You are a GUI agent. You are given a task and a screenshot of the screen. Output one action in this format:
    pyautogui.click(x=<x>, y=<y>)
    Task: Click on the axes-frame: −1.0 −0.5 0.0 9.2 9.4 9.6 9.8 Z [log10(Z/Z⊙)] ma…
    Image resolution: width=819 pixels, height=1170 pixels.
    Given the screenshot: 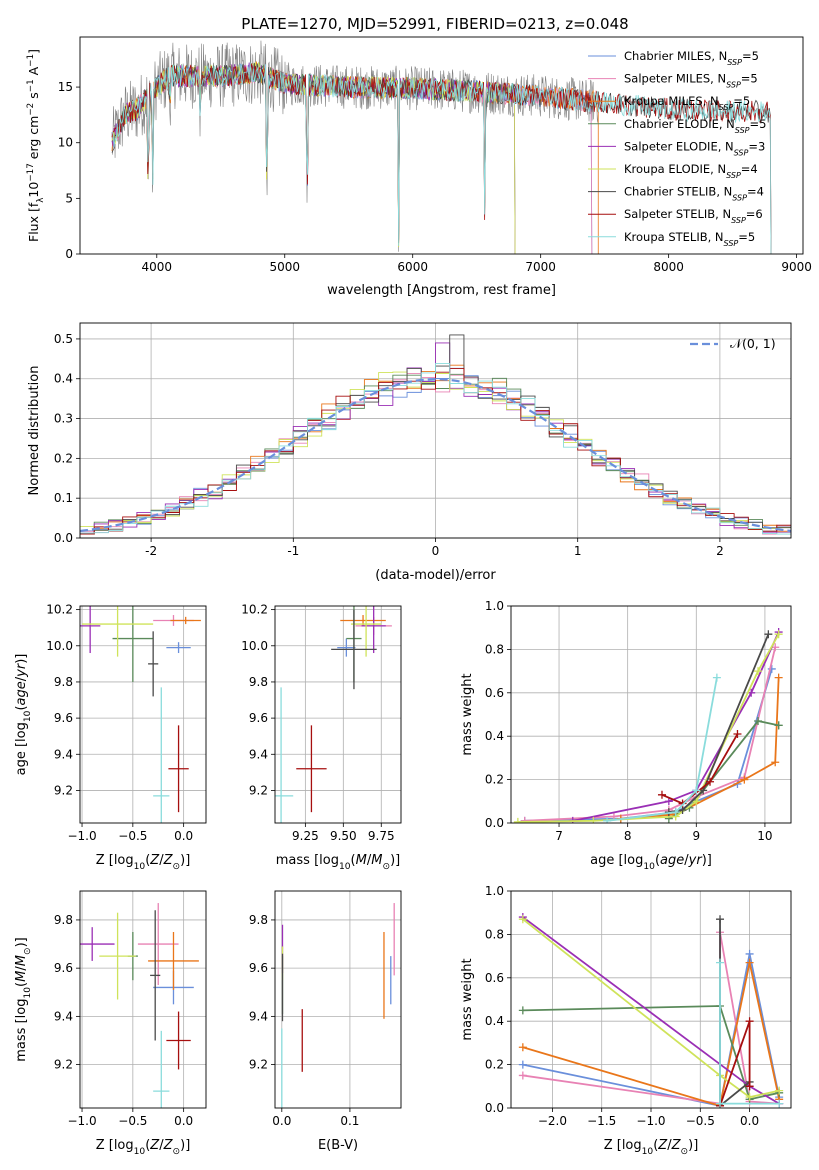 What is the action you would take?
    pyautogui.click(x=110, y=1023)
    